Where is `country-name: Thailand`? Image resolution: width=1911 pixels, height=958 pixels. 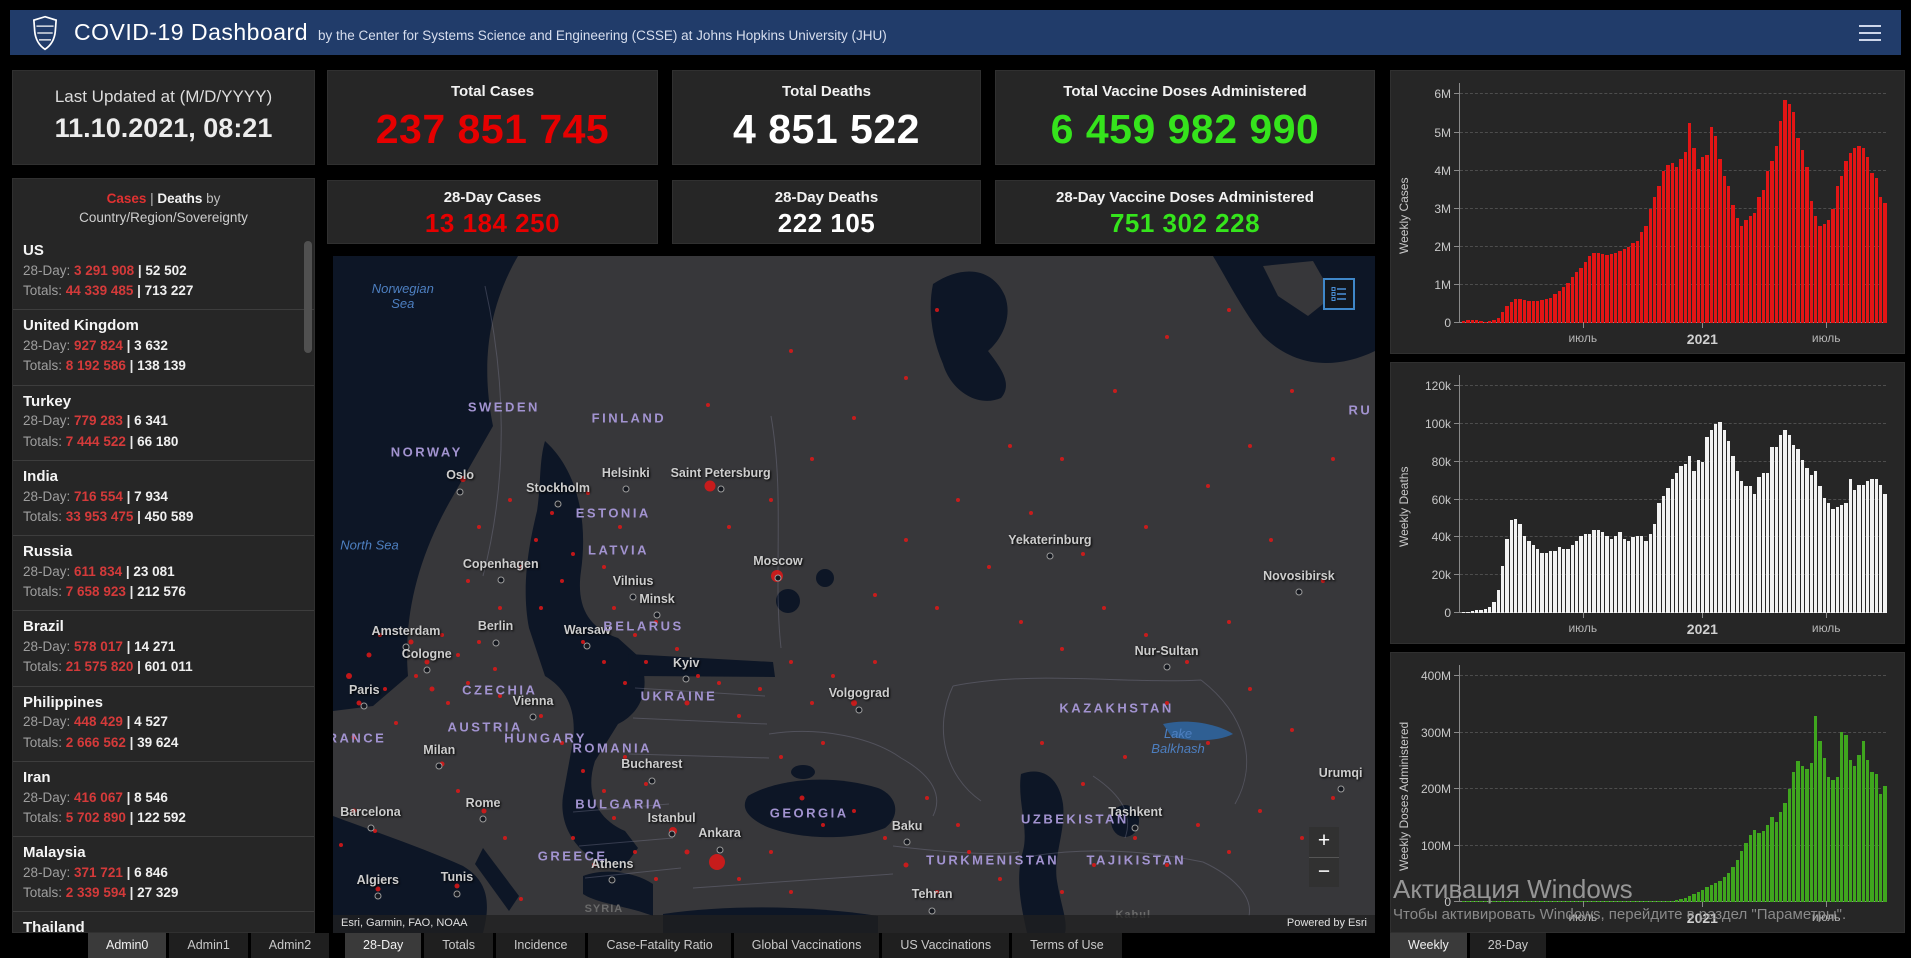 country-name: Thailand is located at coordinates (54, 926).